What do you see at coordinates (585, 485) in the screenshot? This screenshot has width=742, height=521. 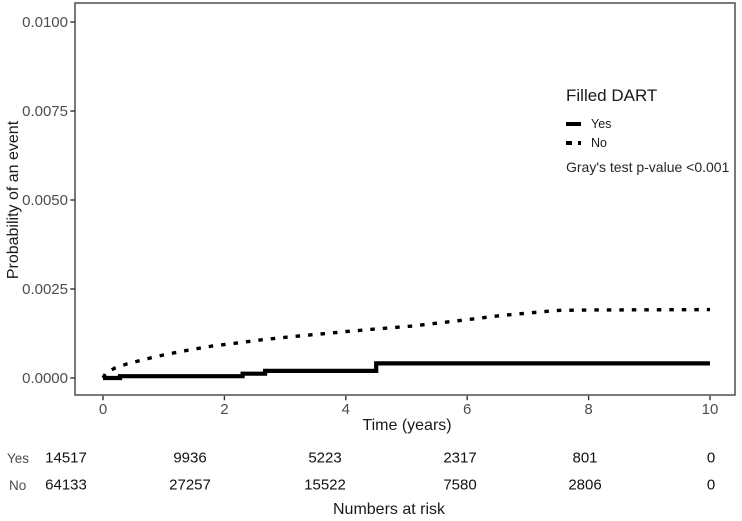 I see `risk-count: 2806` at bounding box center [585, 485].